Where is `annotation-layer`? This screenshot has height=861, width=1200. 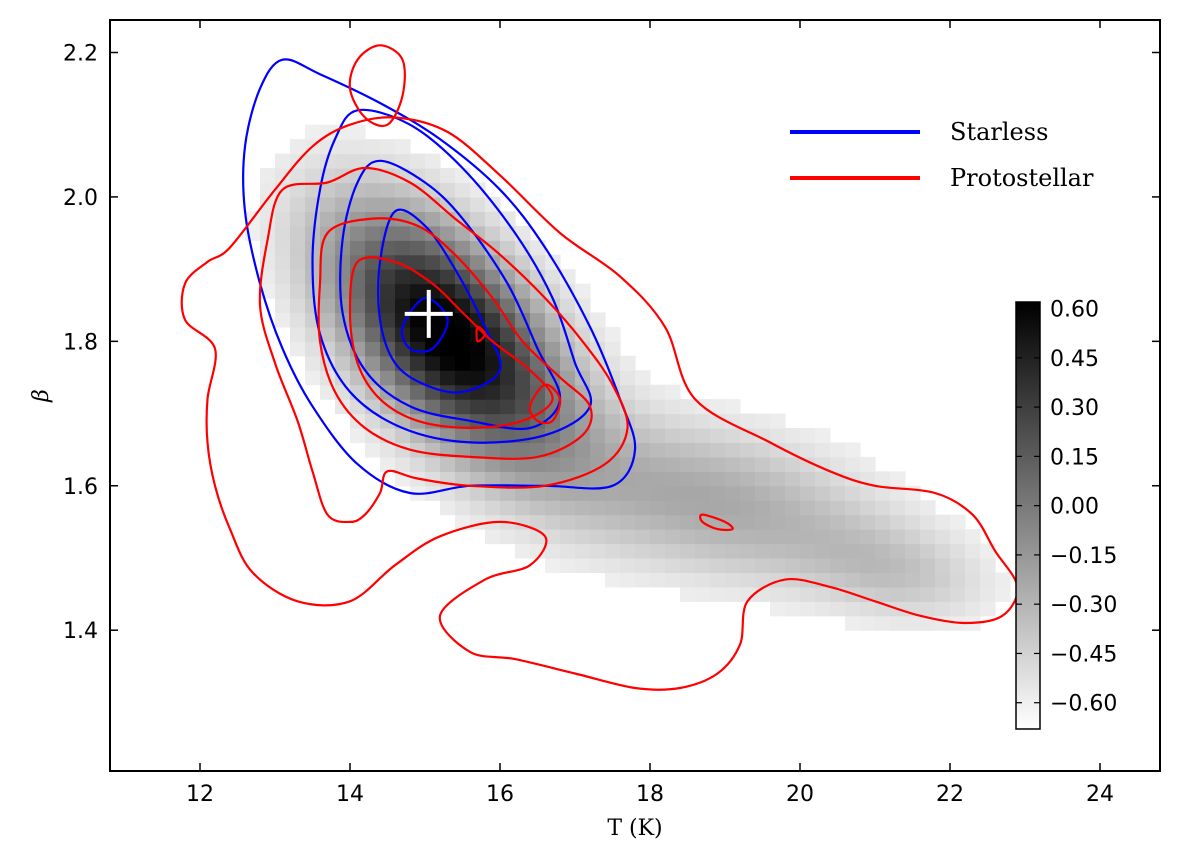 annotation-layer is located at coordinates (428, 313).